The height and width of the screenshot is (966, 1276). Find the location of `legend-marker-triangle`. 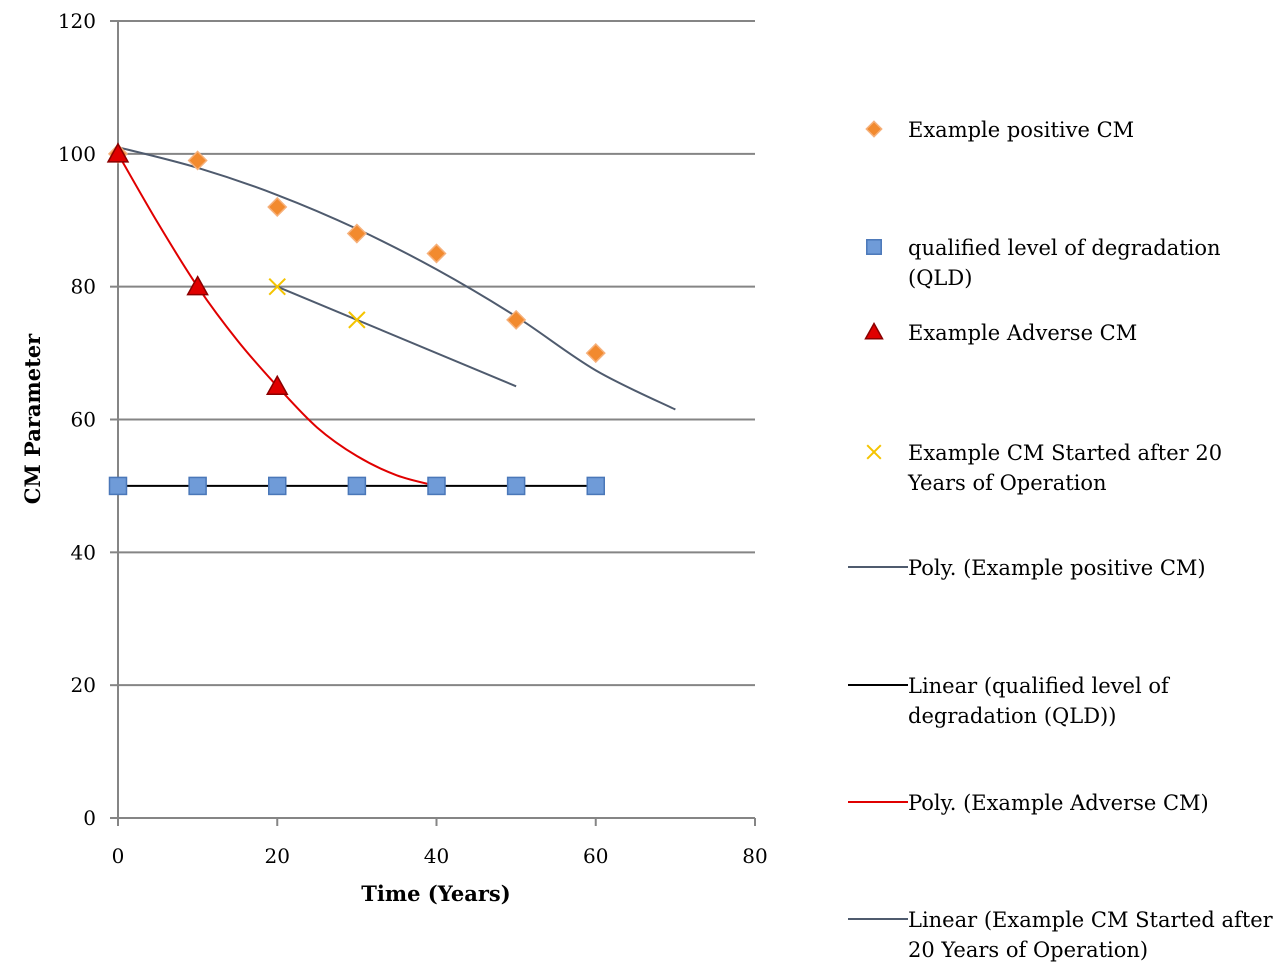

legend-marker-triangle is located at coordinates (874, 330).